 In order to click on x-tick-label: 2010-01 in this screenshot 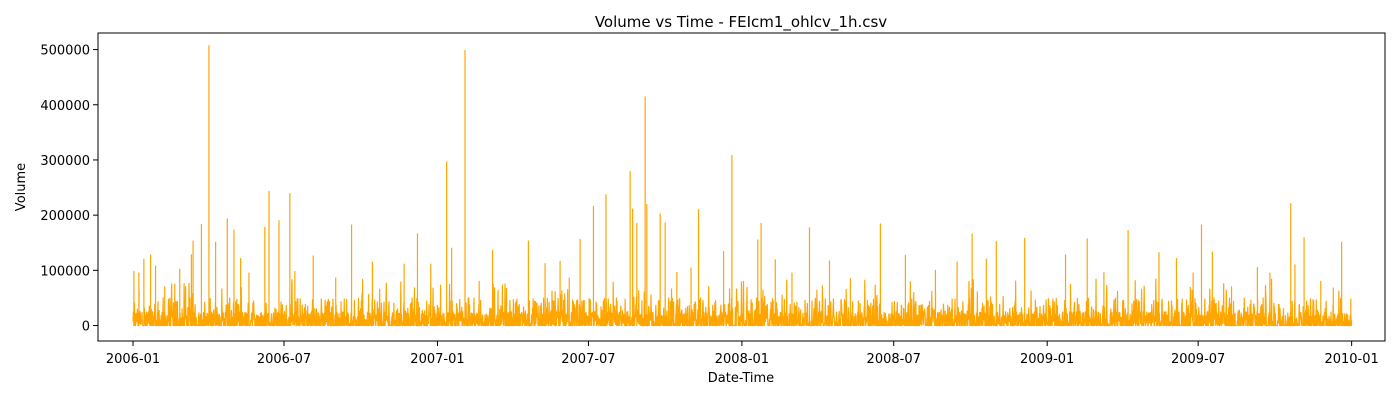, I will do `click(1351, 359)`.